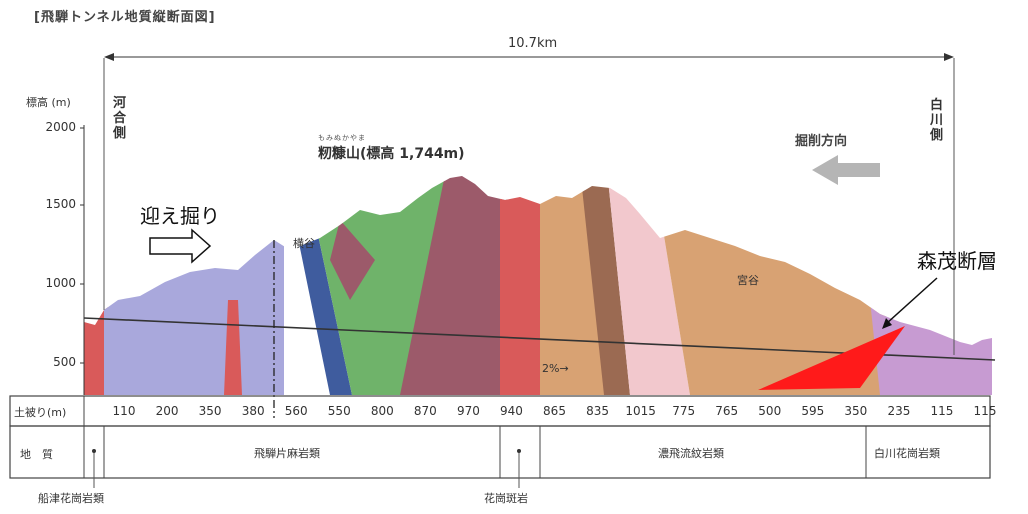 The width and height of the screenshot is (1028, 514). I want to click on cover-value: 235, so click(899, 411).